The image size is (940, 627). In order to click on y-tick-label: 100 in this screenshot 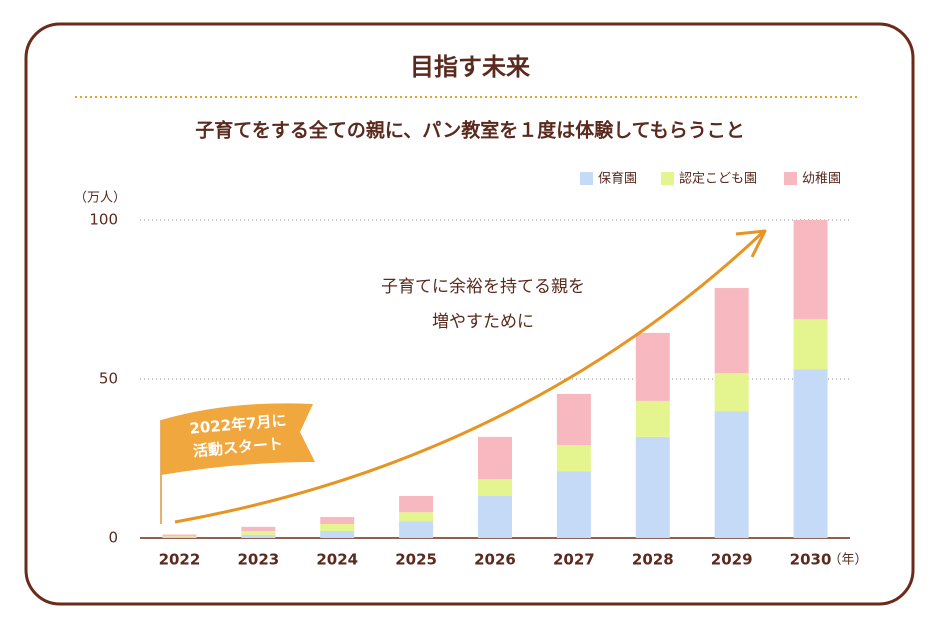, I will do `click(103, 220)`.